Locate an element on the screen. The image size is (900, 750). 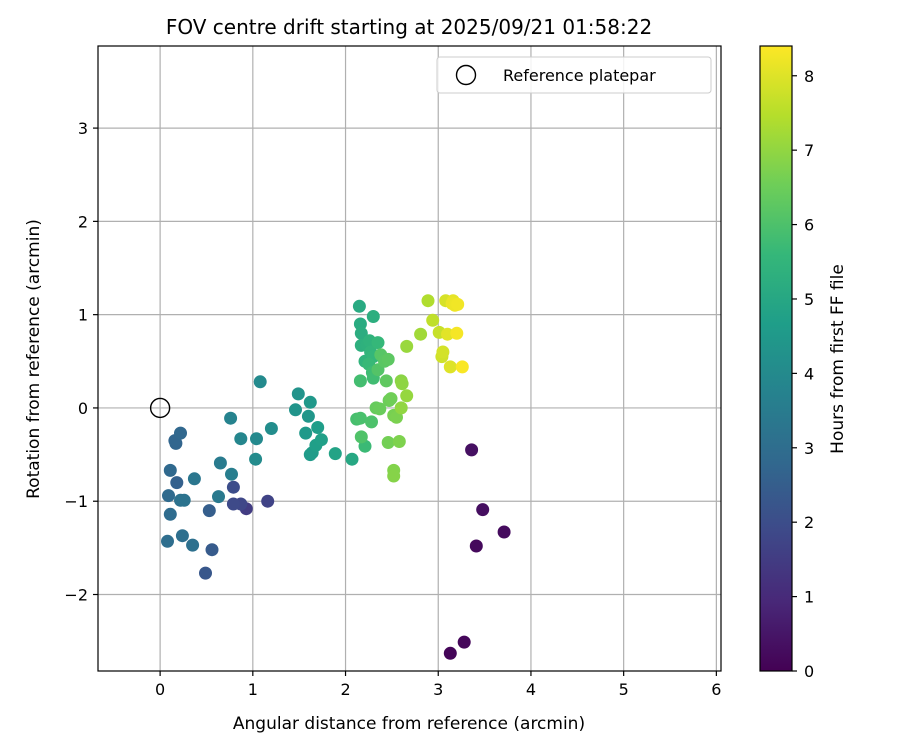
colorbar-tick-label: 8 is located at coordinates (809, 76).